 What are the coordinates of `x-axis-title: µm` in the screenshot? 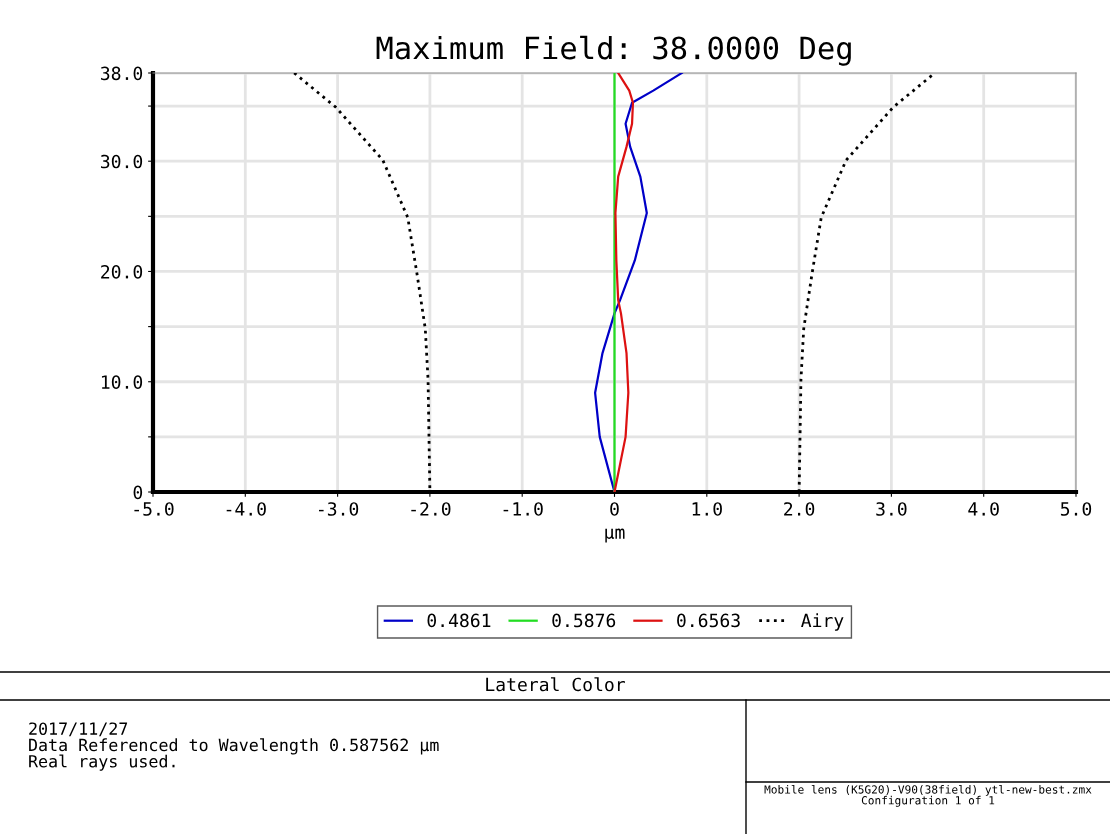 It's located at (615, 535).